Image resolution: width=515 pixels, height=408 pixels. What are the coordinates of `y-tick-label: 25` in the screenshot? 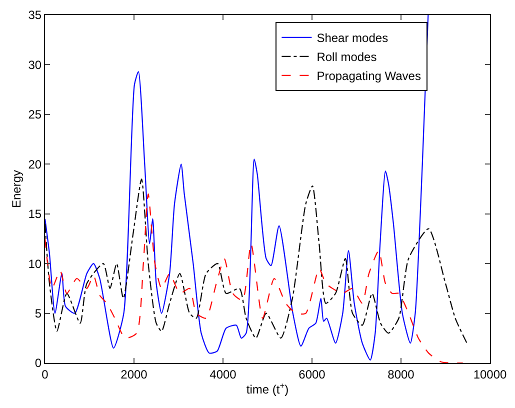 It's located at (35, 115).